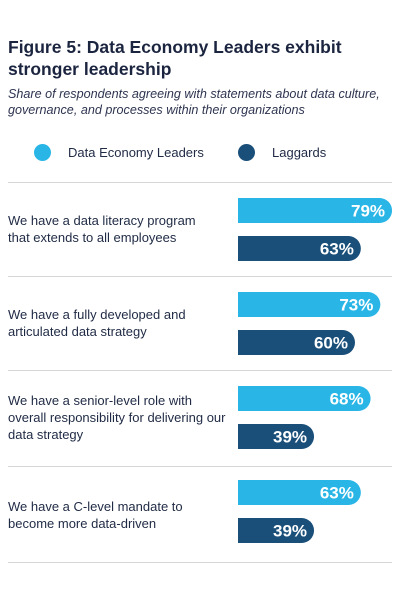  I want to click on legend-item-laggards: Laggards, so click(282, 152).